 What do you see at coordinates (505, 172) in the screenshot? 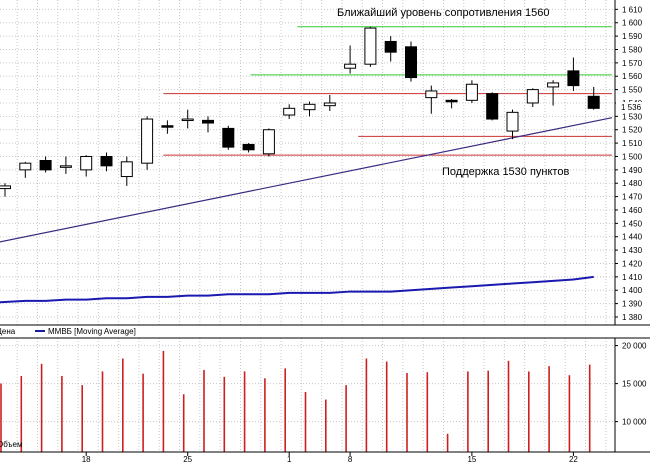
I see `support-annotation: Поддержка 1530 пунктов` at bounding box center [505, 172].